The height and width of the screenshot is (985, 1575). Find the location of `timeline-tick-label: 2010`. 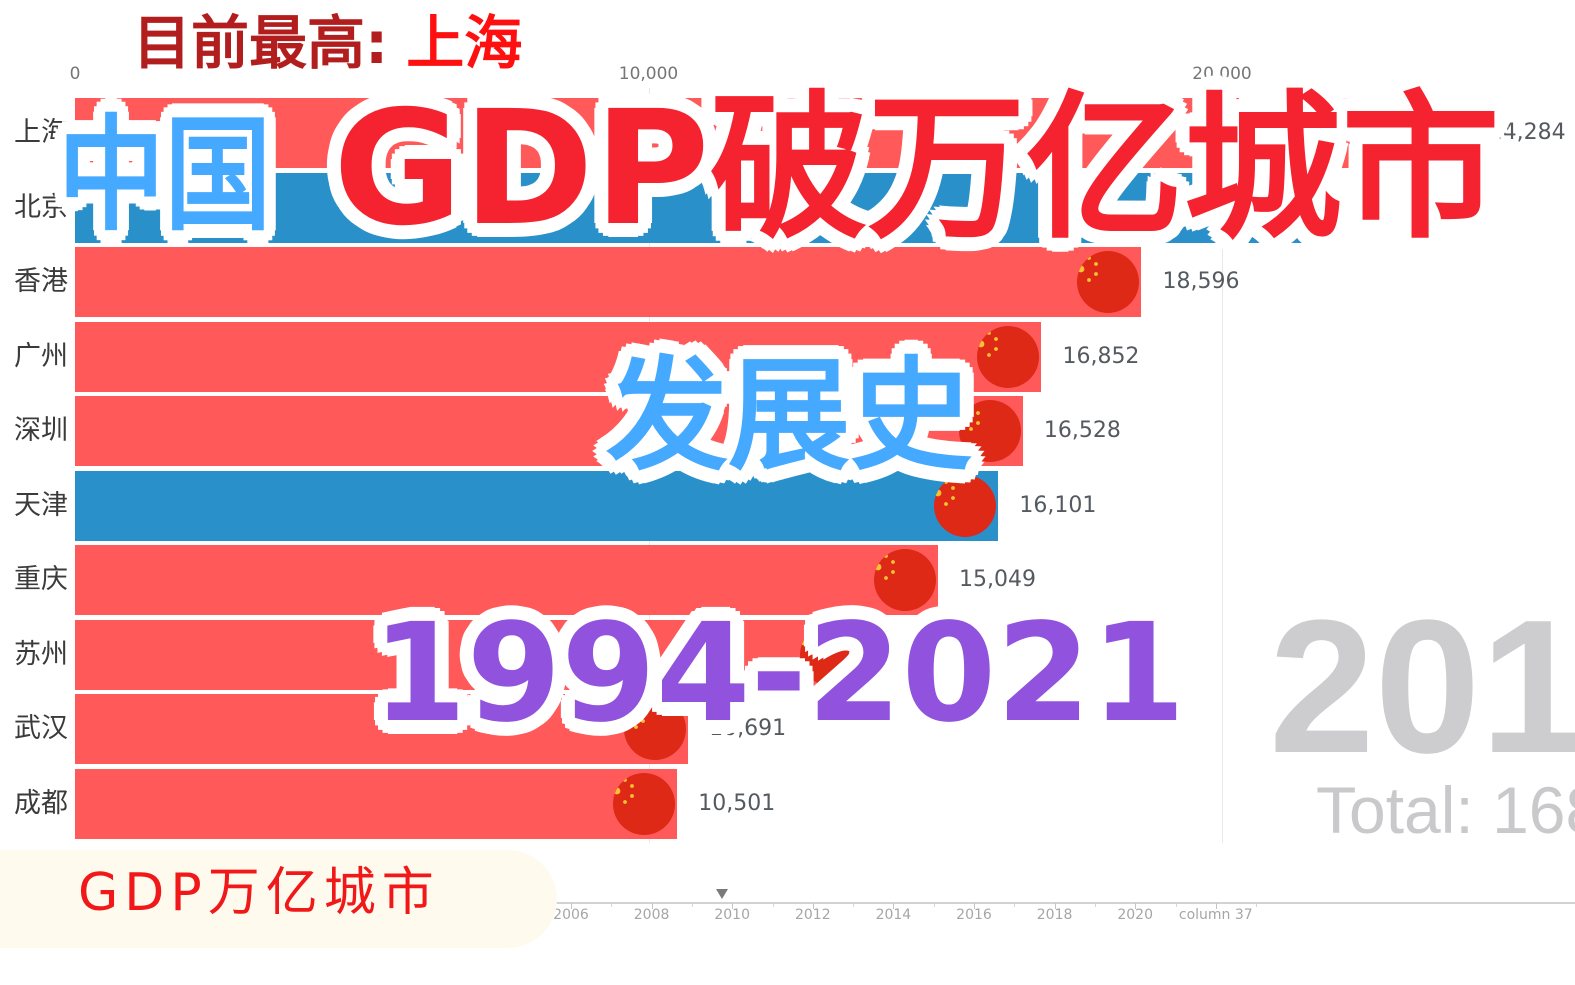

timeline-tick-label: 2010 is located at coordinates (732, 915).